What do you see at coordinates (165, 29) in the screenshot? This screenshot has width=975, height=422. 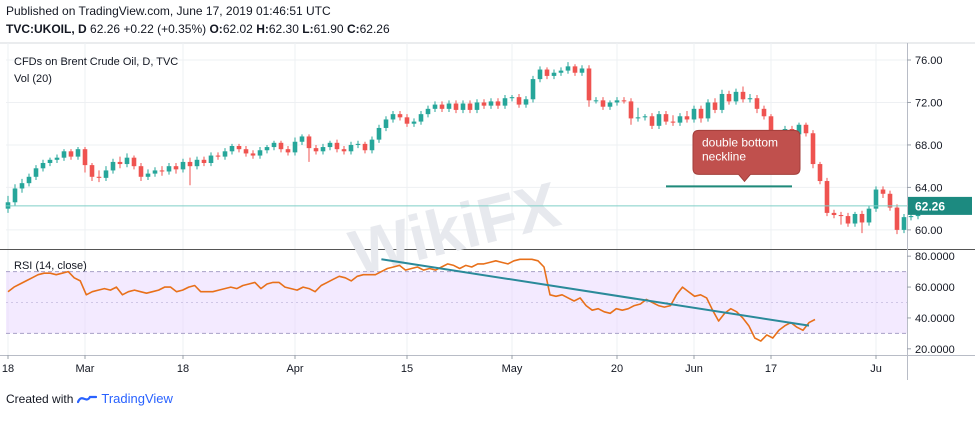 I see `price-change: +0.22 (+0.35%)` at bounding box center [165, 29].